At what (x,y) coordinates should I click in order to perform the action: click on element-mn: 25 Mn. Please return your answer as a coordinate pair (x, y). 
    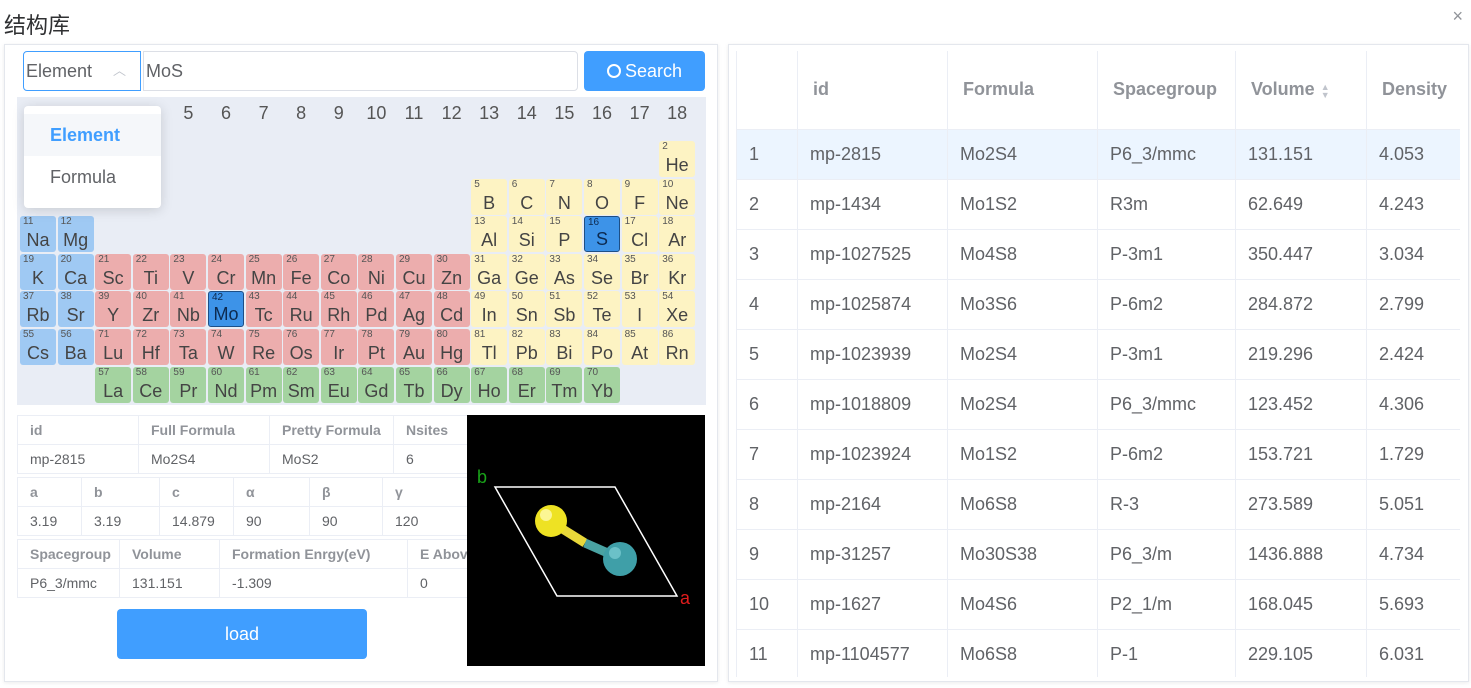
    Looking at the image, I should click on (263, 271).